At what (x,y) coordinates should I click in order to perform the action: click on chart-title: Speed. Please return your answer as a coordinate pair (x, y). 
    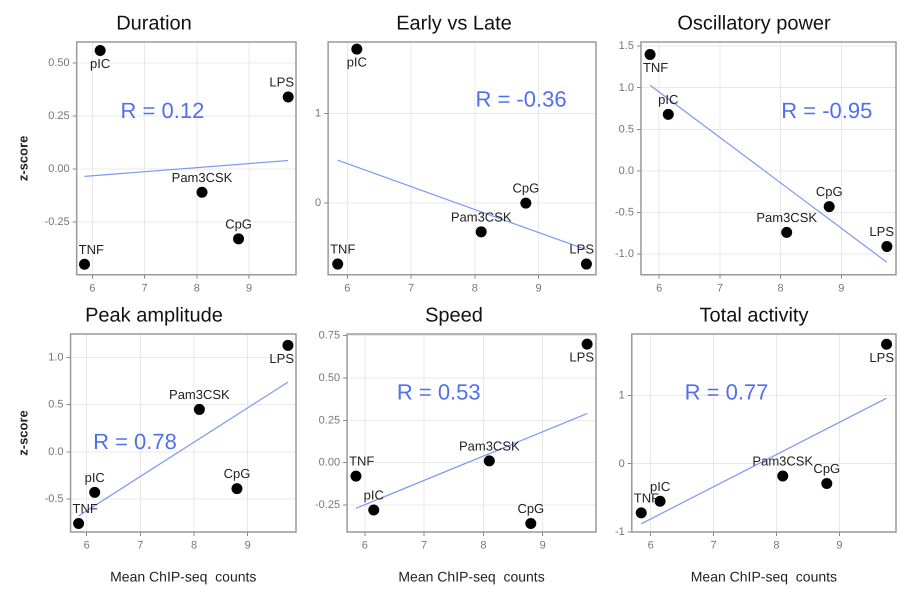
    Looking at the image, I should click on (454, 315).